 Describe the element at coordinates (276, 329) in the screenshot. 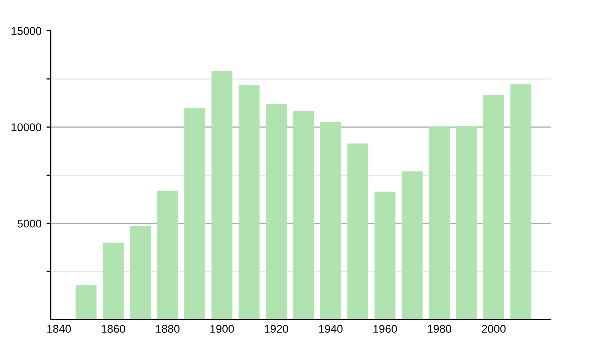

I see `x-tick-label: 1920` at that location.